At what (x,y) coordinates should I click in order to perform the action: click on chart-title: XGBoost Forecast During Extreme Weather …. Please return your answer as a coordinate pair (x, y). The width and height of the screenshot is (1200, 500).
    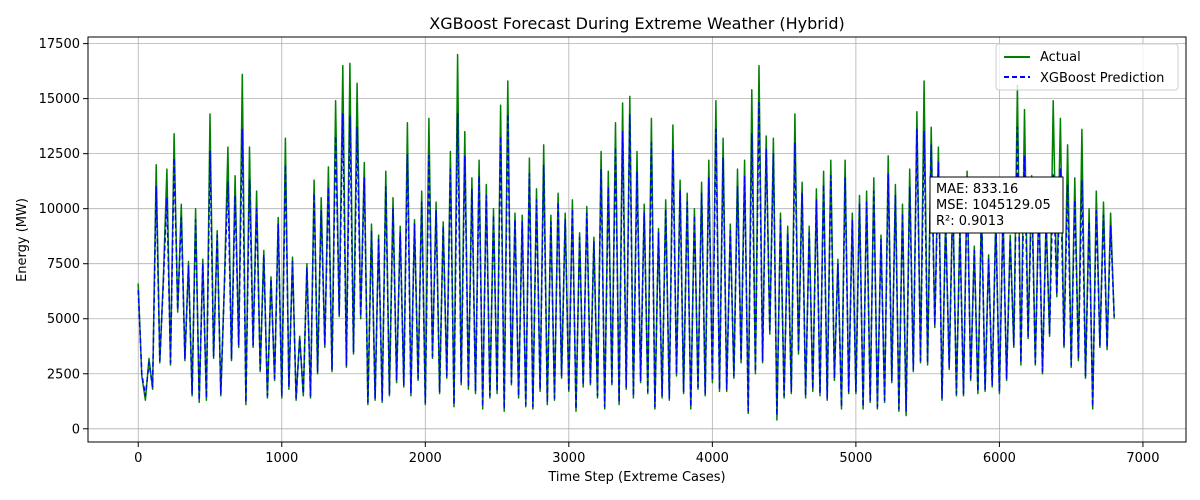
    Looking at the image, I should click on (636, 23).